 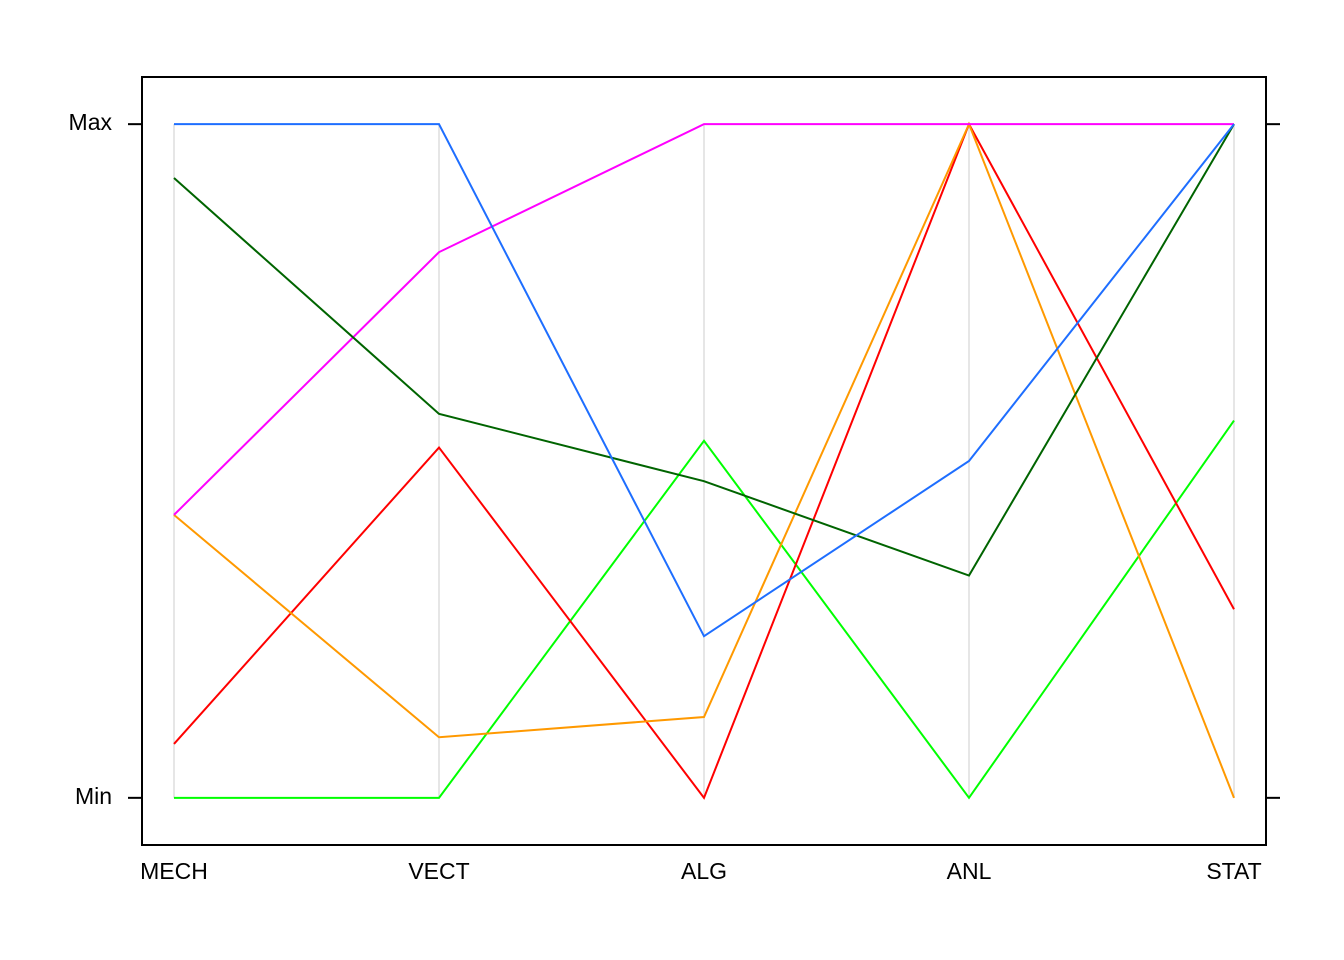 I want to click on x-tick-label: ALG, so click(x=704, y=871).